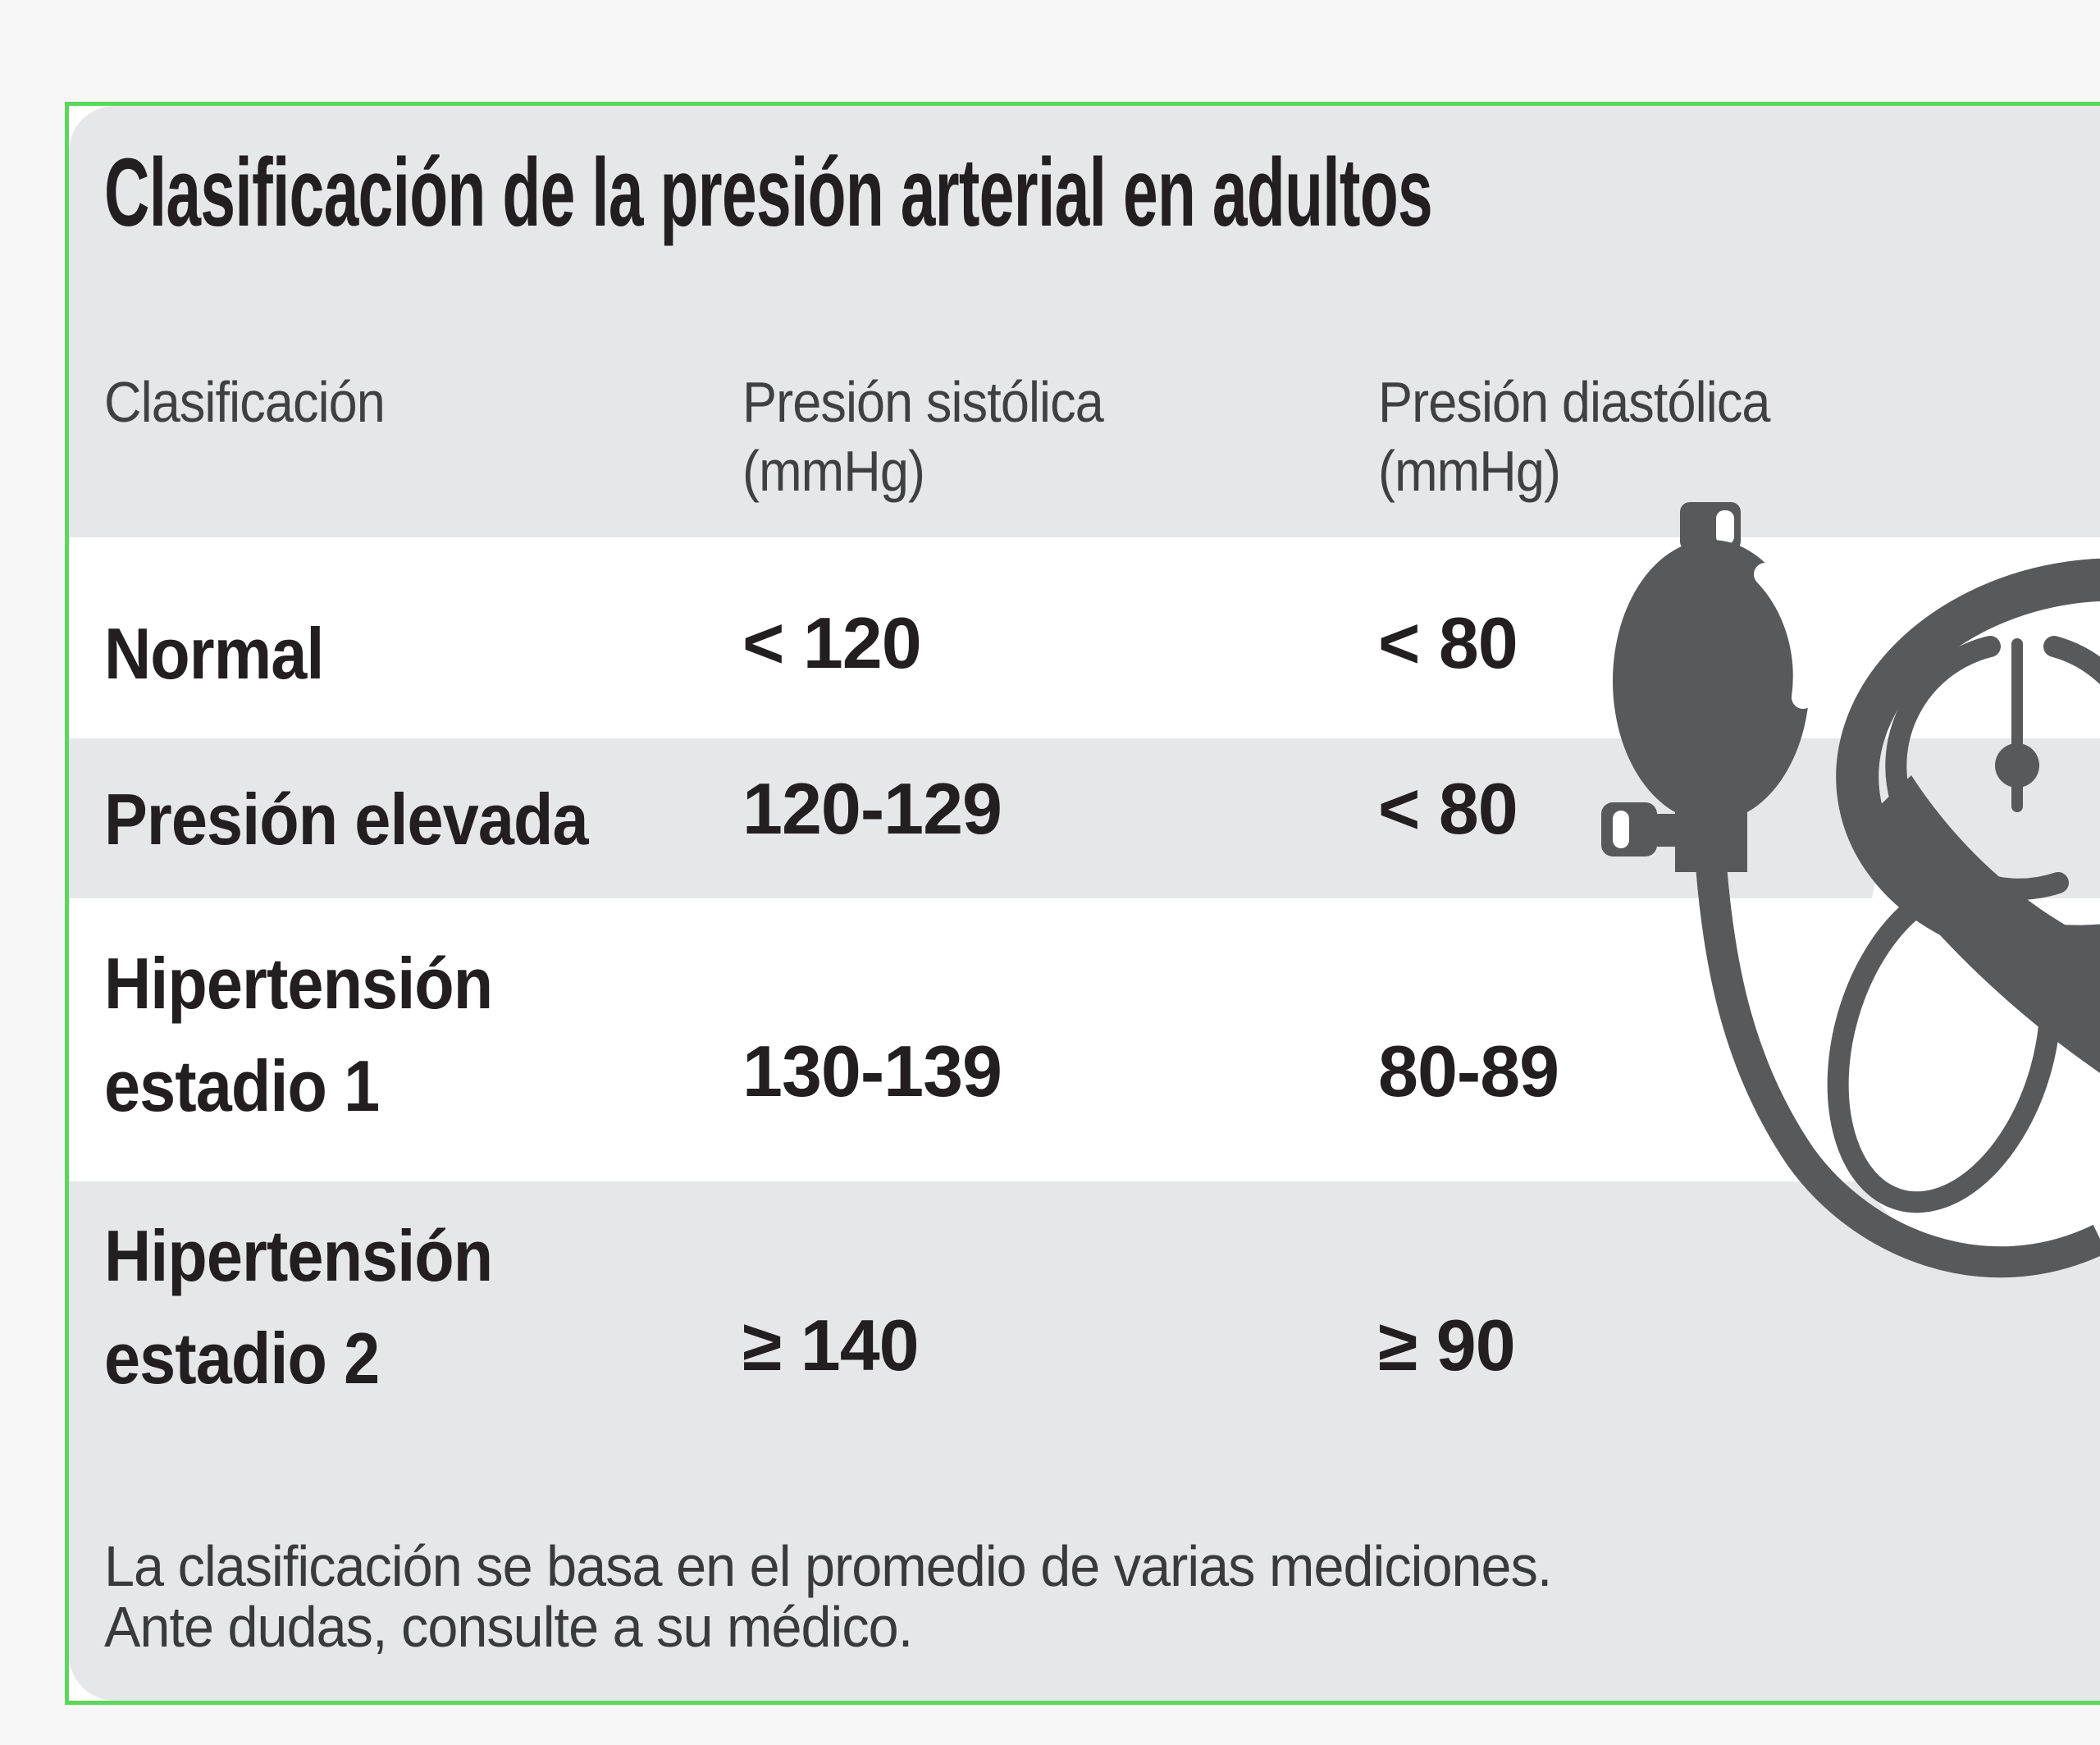 The image size is (2100, 1745). Describe the element at coordinates (242, 1085) in the screenshot. I see `row-label-line: estadio 1` at that location.